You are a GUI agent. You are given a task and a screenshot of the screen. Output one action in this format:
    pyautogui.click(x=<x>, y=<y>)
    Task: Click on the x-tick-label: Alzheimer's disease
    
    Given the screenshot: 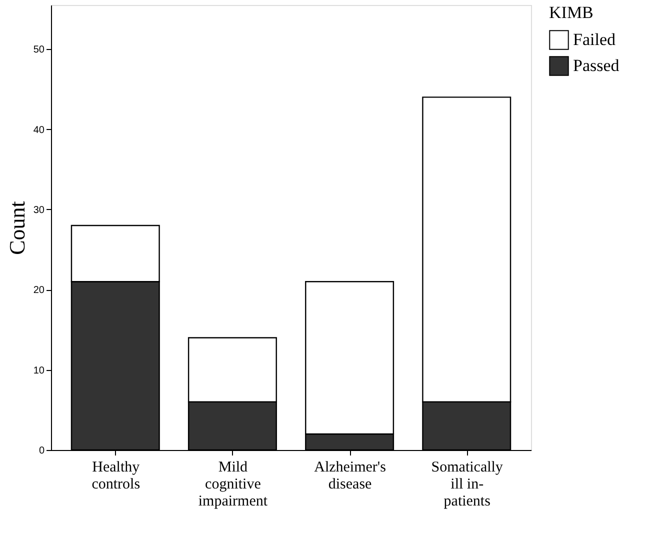 What is the action you would take?
    pyautogui.click(x=350, y=476)
    